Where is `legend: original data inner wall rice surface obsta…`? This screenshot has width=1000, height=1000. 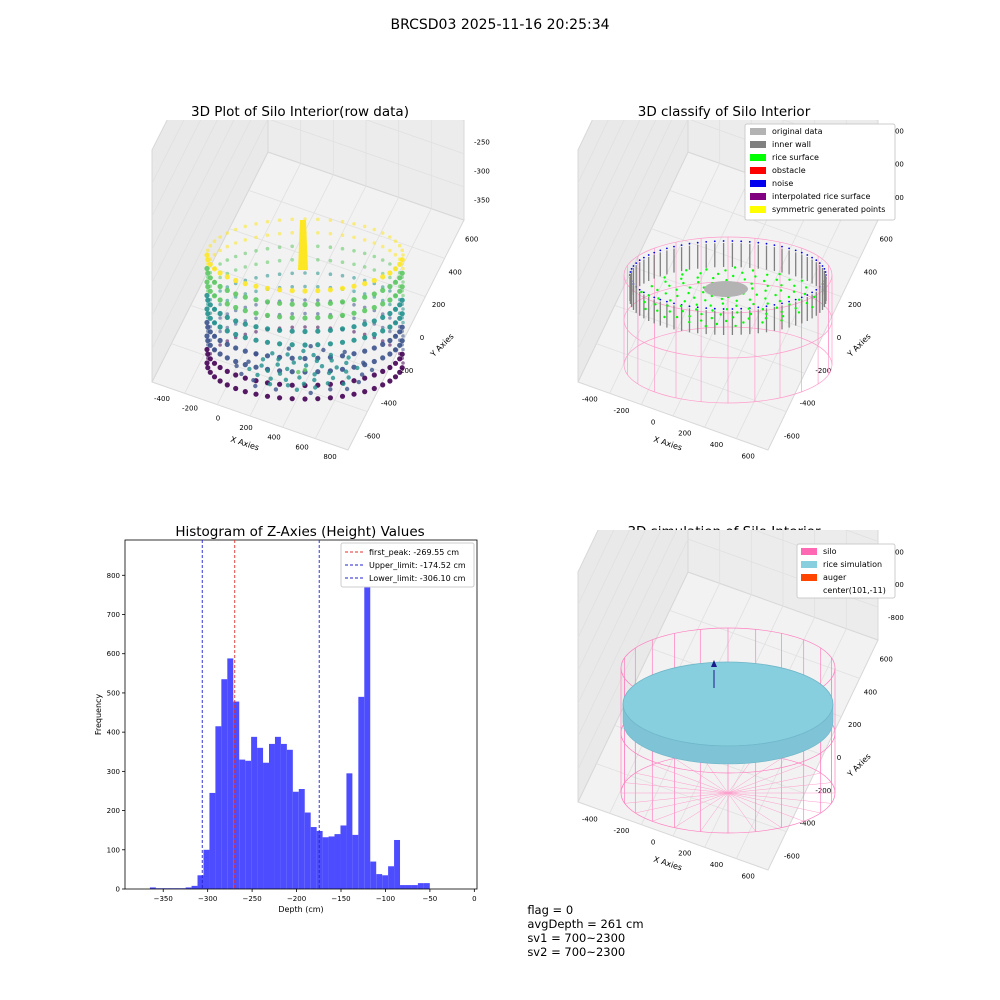 legend: original data inner wall rice surface obsta… is located at coordinates (820, 172).